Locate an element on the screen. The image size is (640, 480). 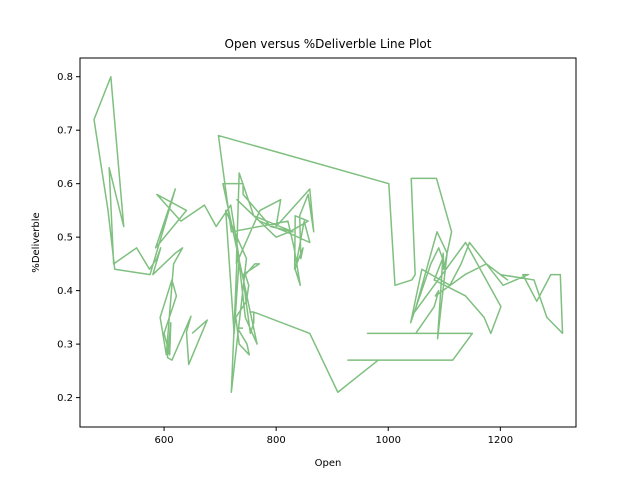
y-tick-label: 0.4 is located at coordinates (65, 291).